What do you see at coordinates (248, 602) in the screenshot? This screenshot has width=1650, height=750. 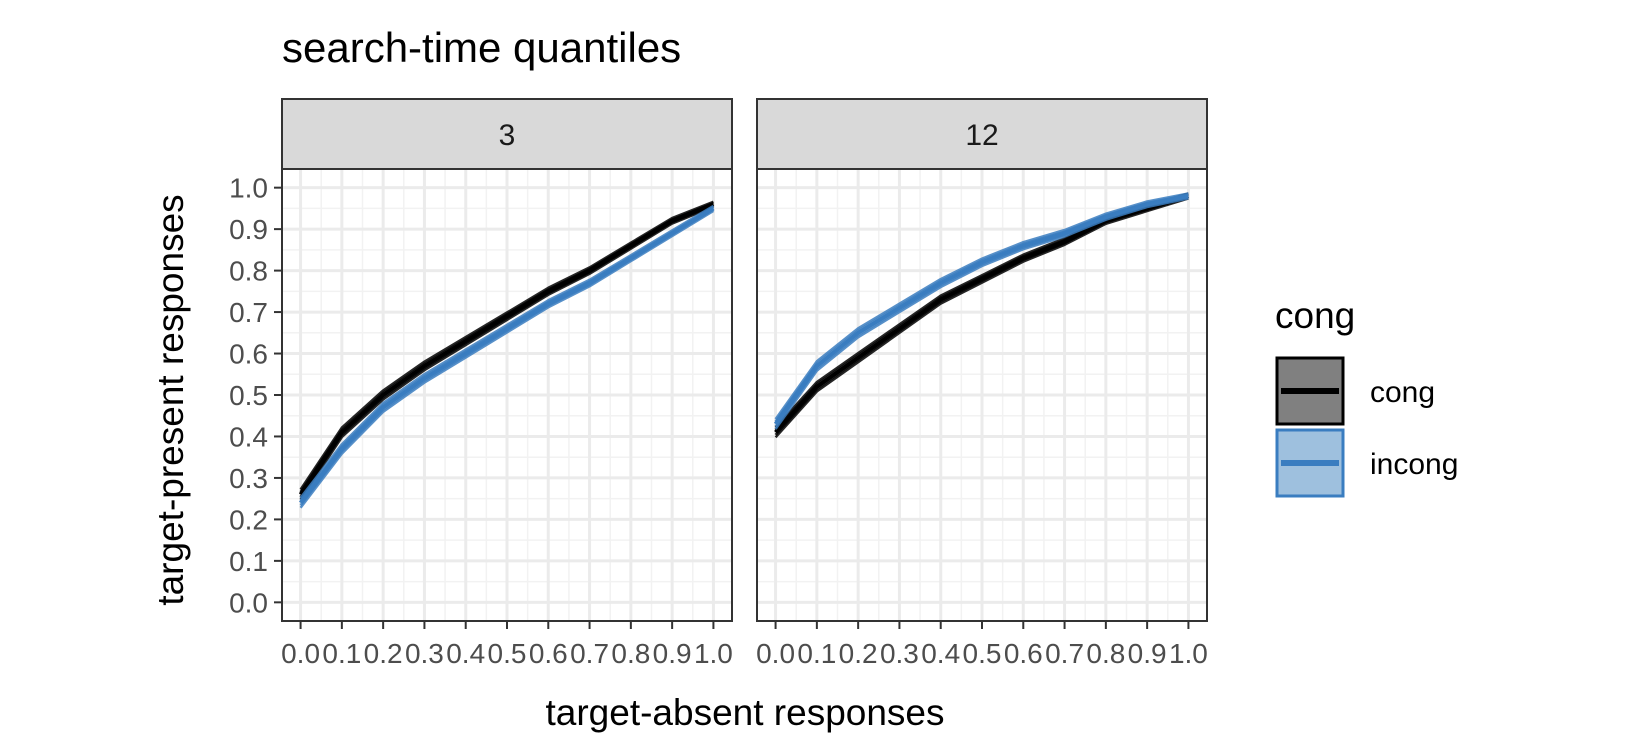 I see `y-tick-label: 0.0` at bounding box center [248, 602].